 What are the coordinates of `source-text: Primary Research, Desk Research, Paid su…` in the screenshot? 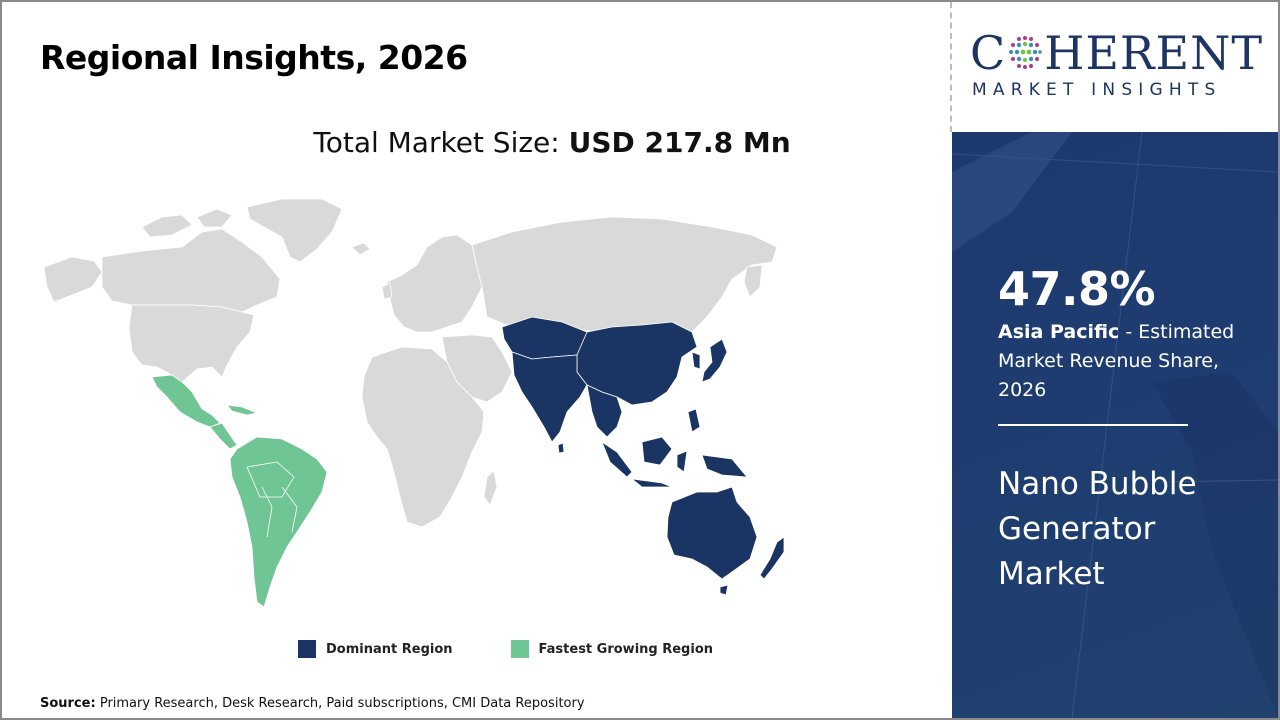 It's located at (342, 703).